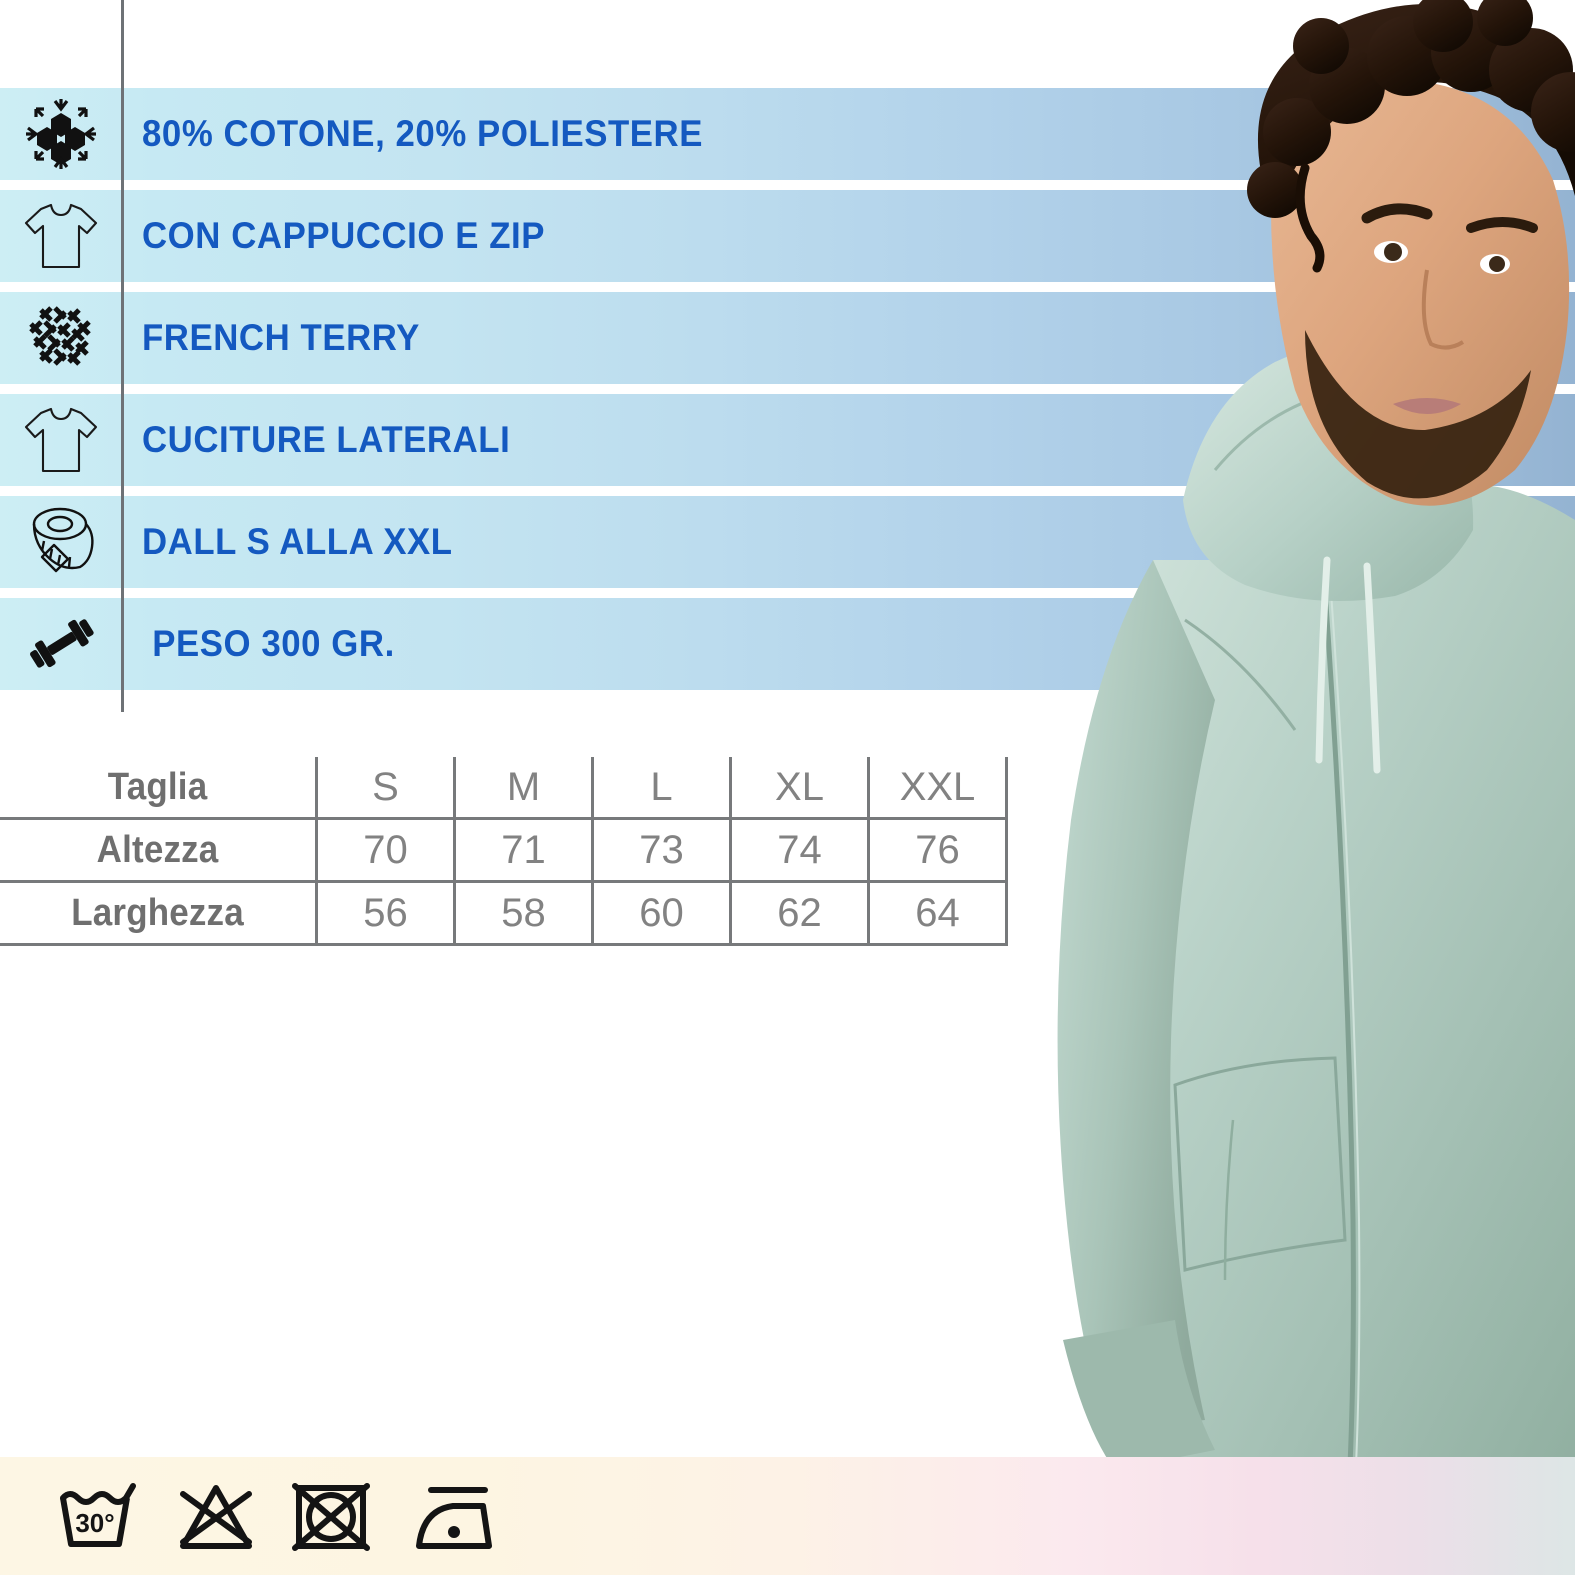  What do you see at coordinates (661, 788) in the screenshot?
I see `table-cell: L` at bounding box center [661, 788].